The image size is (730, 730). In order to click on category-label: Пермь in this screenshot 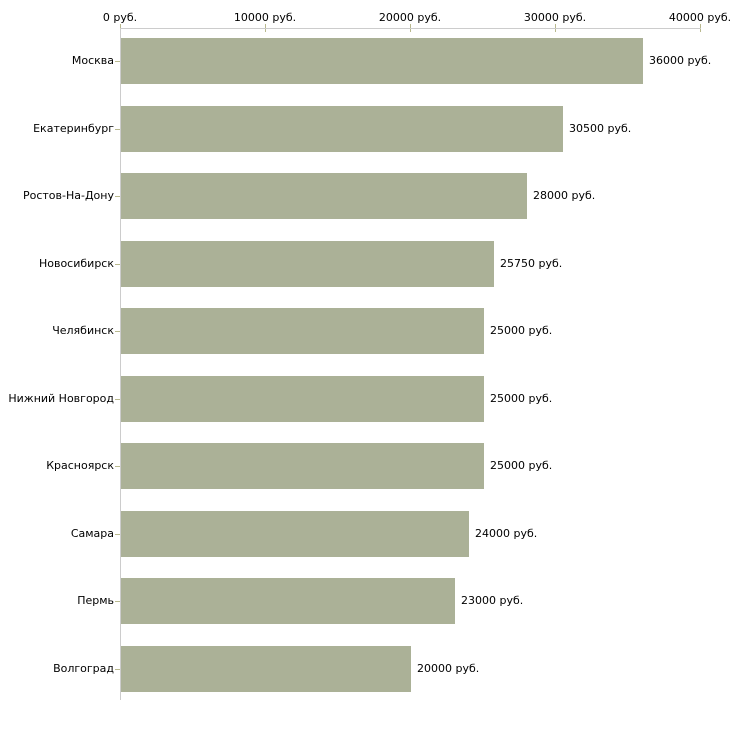, I will do `click(95, 600)`.